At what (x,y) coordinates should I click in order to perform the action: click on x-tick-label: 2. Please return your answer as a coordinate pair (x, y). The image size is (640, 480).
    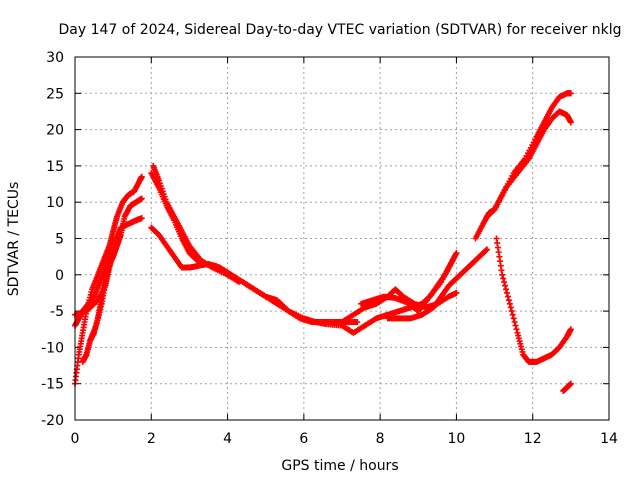
    Looking at the image, I should click on (151, 439).